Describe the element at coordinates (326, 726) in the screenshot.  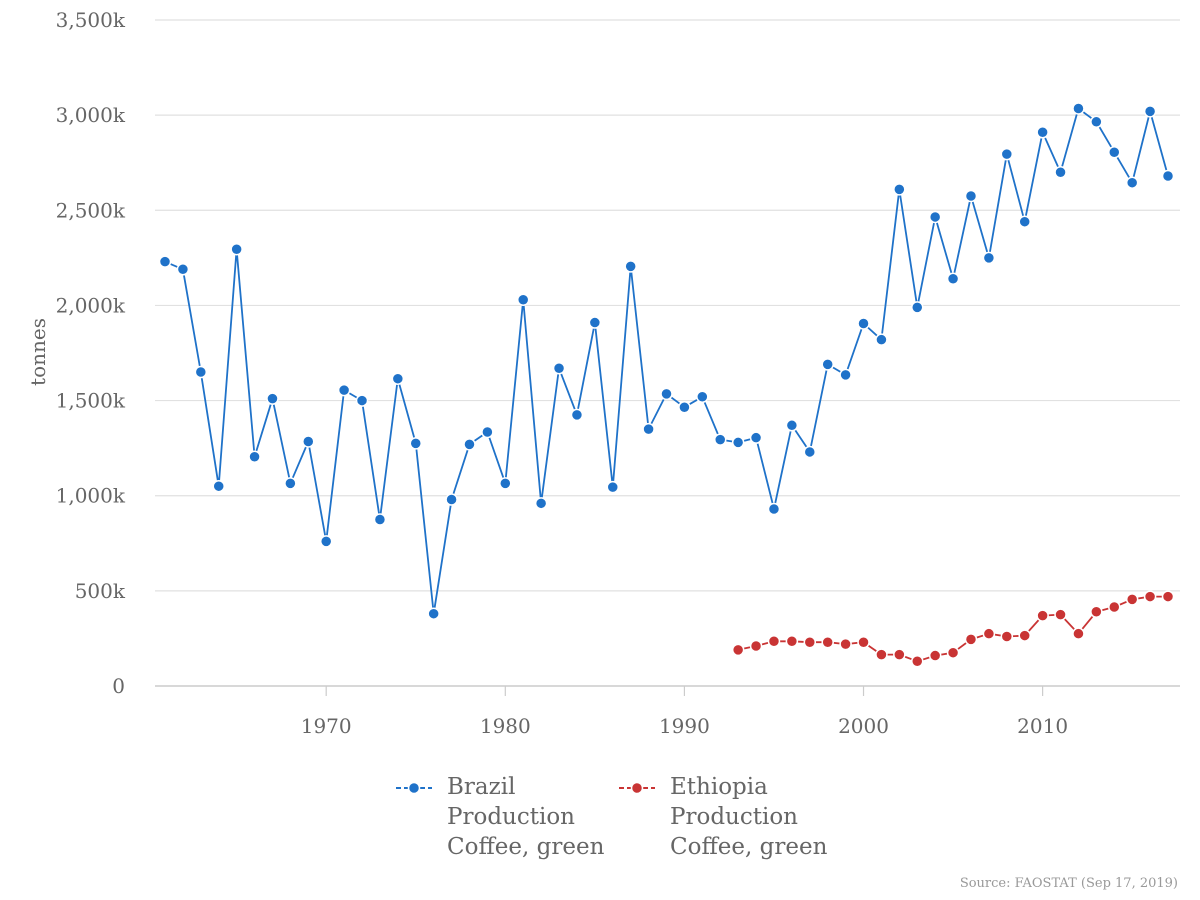
I see `x-tick-label: 1970` at that location.